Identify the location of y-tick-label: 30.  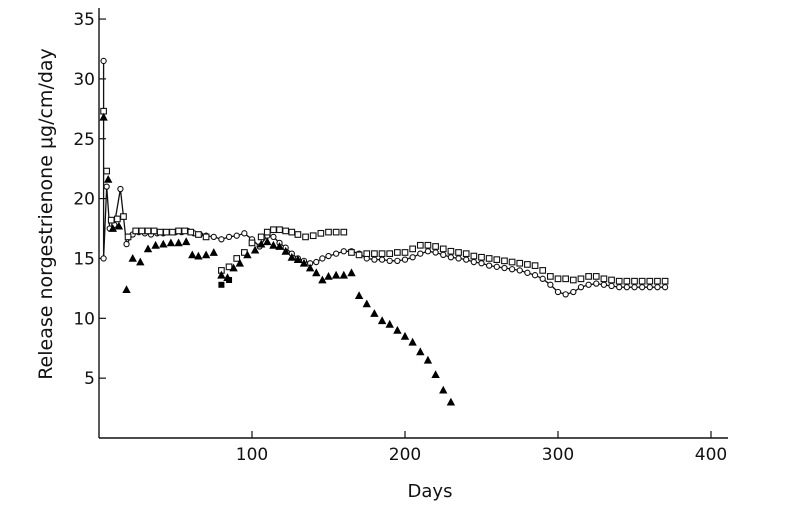
(84, 80).